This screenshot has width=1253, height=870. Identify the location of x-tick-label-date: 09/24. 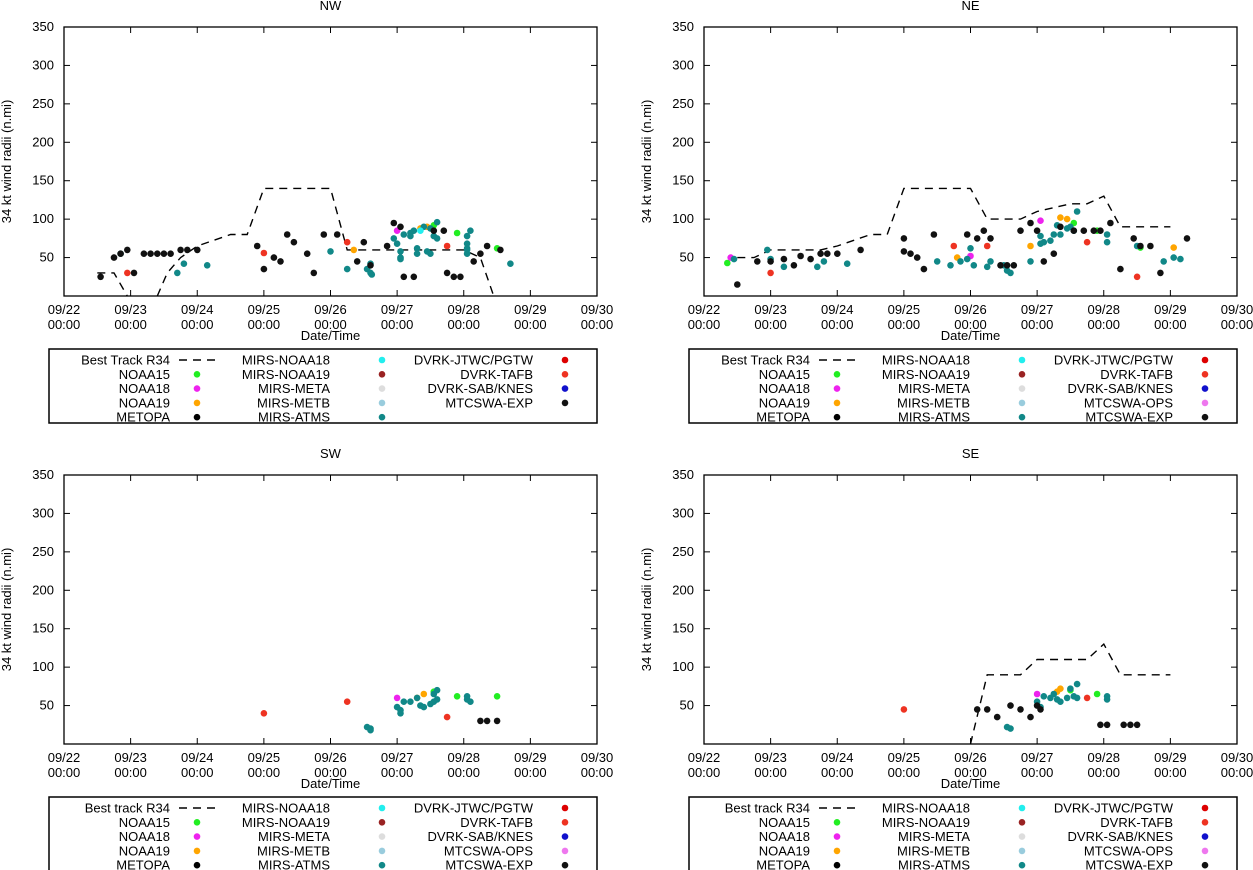
(837, 757).